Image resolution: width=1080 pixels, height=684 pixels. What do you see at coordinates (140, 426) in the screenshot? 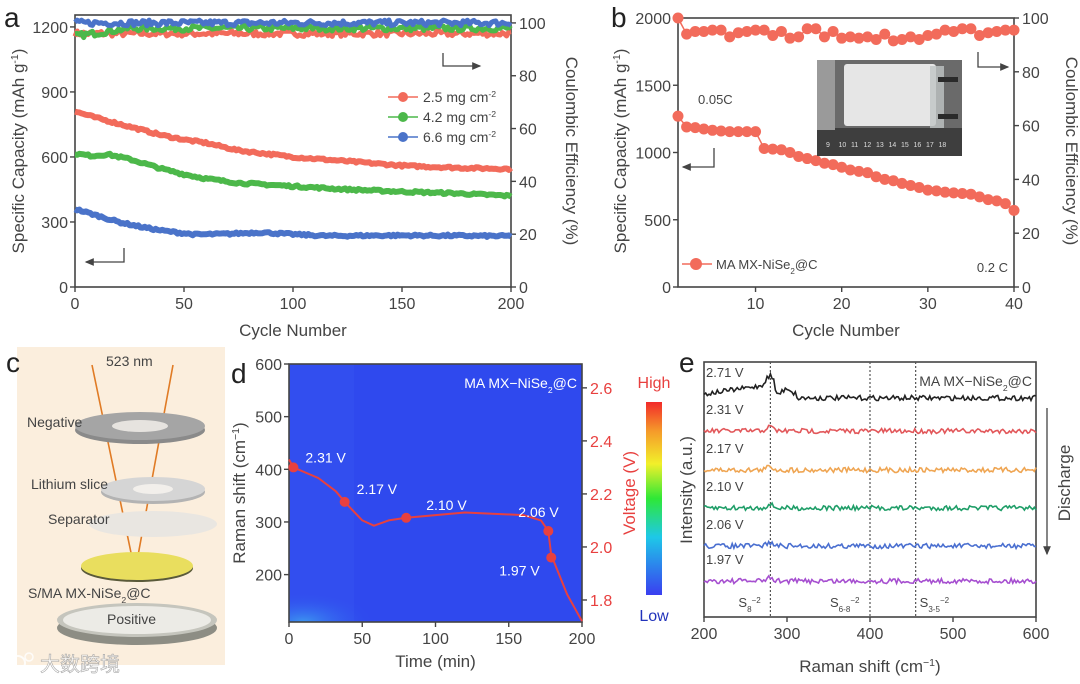
I see `negative-electrode-hole` at bounding box center [140, 426].